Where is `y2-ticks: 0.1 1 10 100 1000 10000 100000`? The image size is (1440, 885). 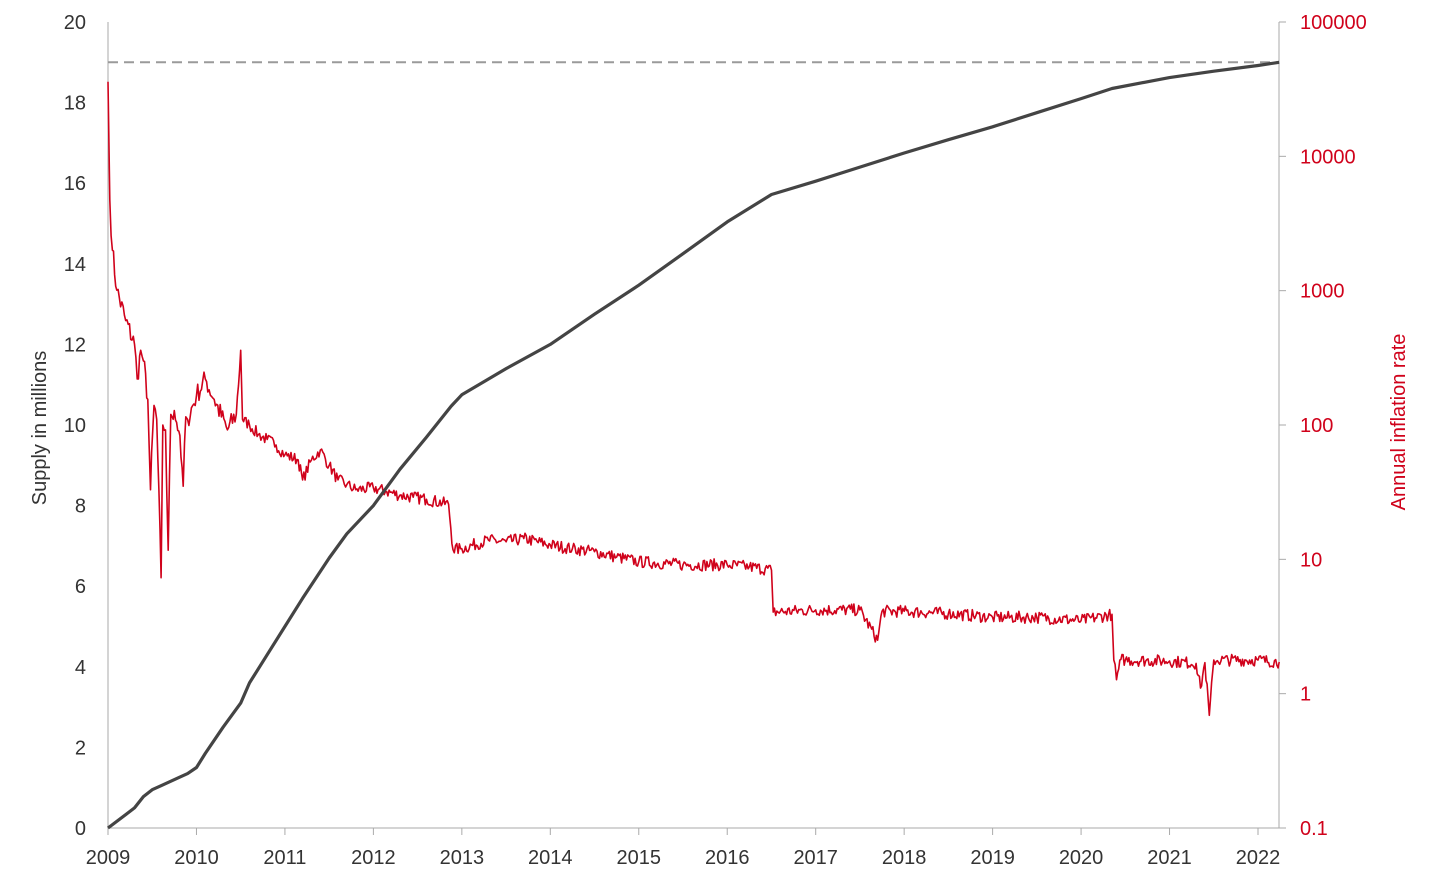
y2-ticks: 0.1 1 10 100 1000 10000 100000 is located at coordinates (1323, 426).